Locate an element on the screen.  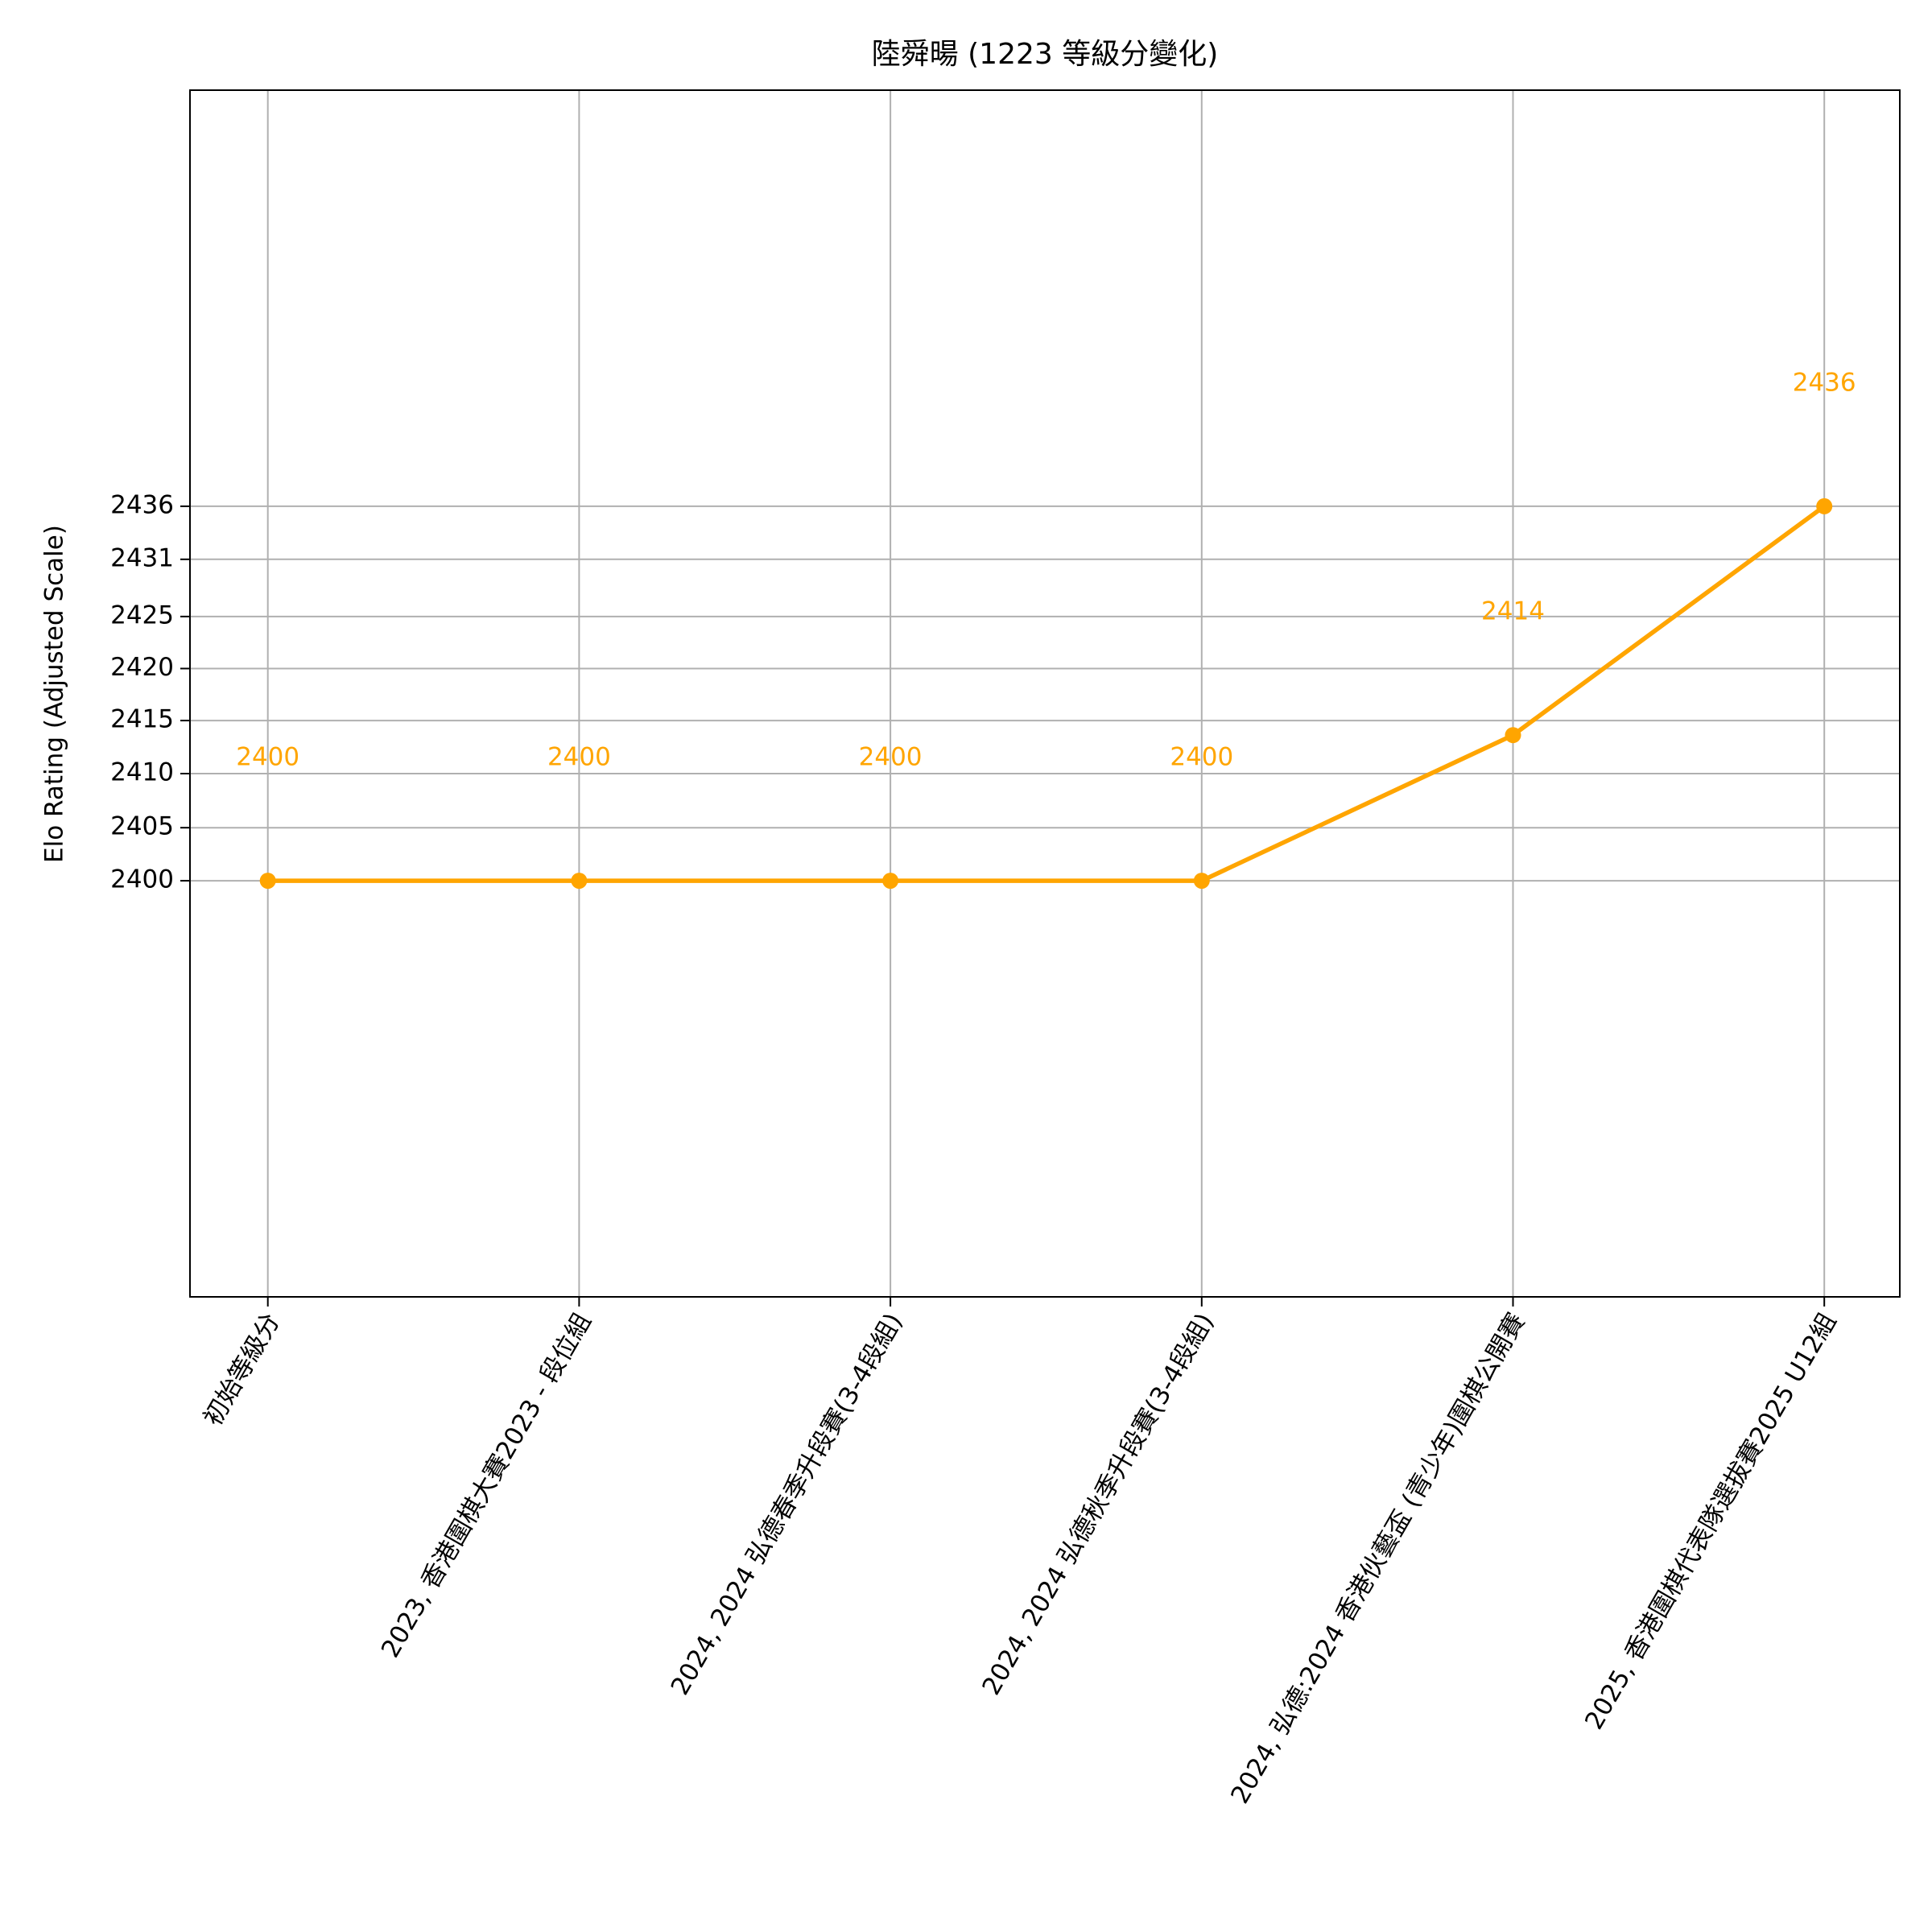
value-label: 2436 is located at coordinates (1824, 382).